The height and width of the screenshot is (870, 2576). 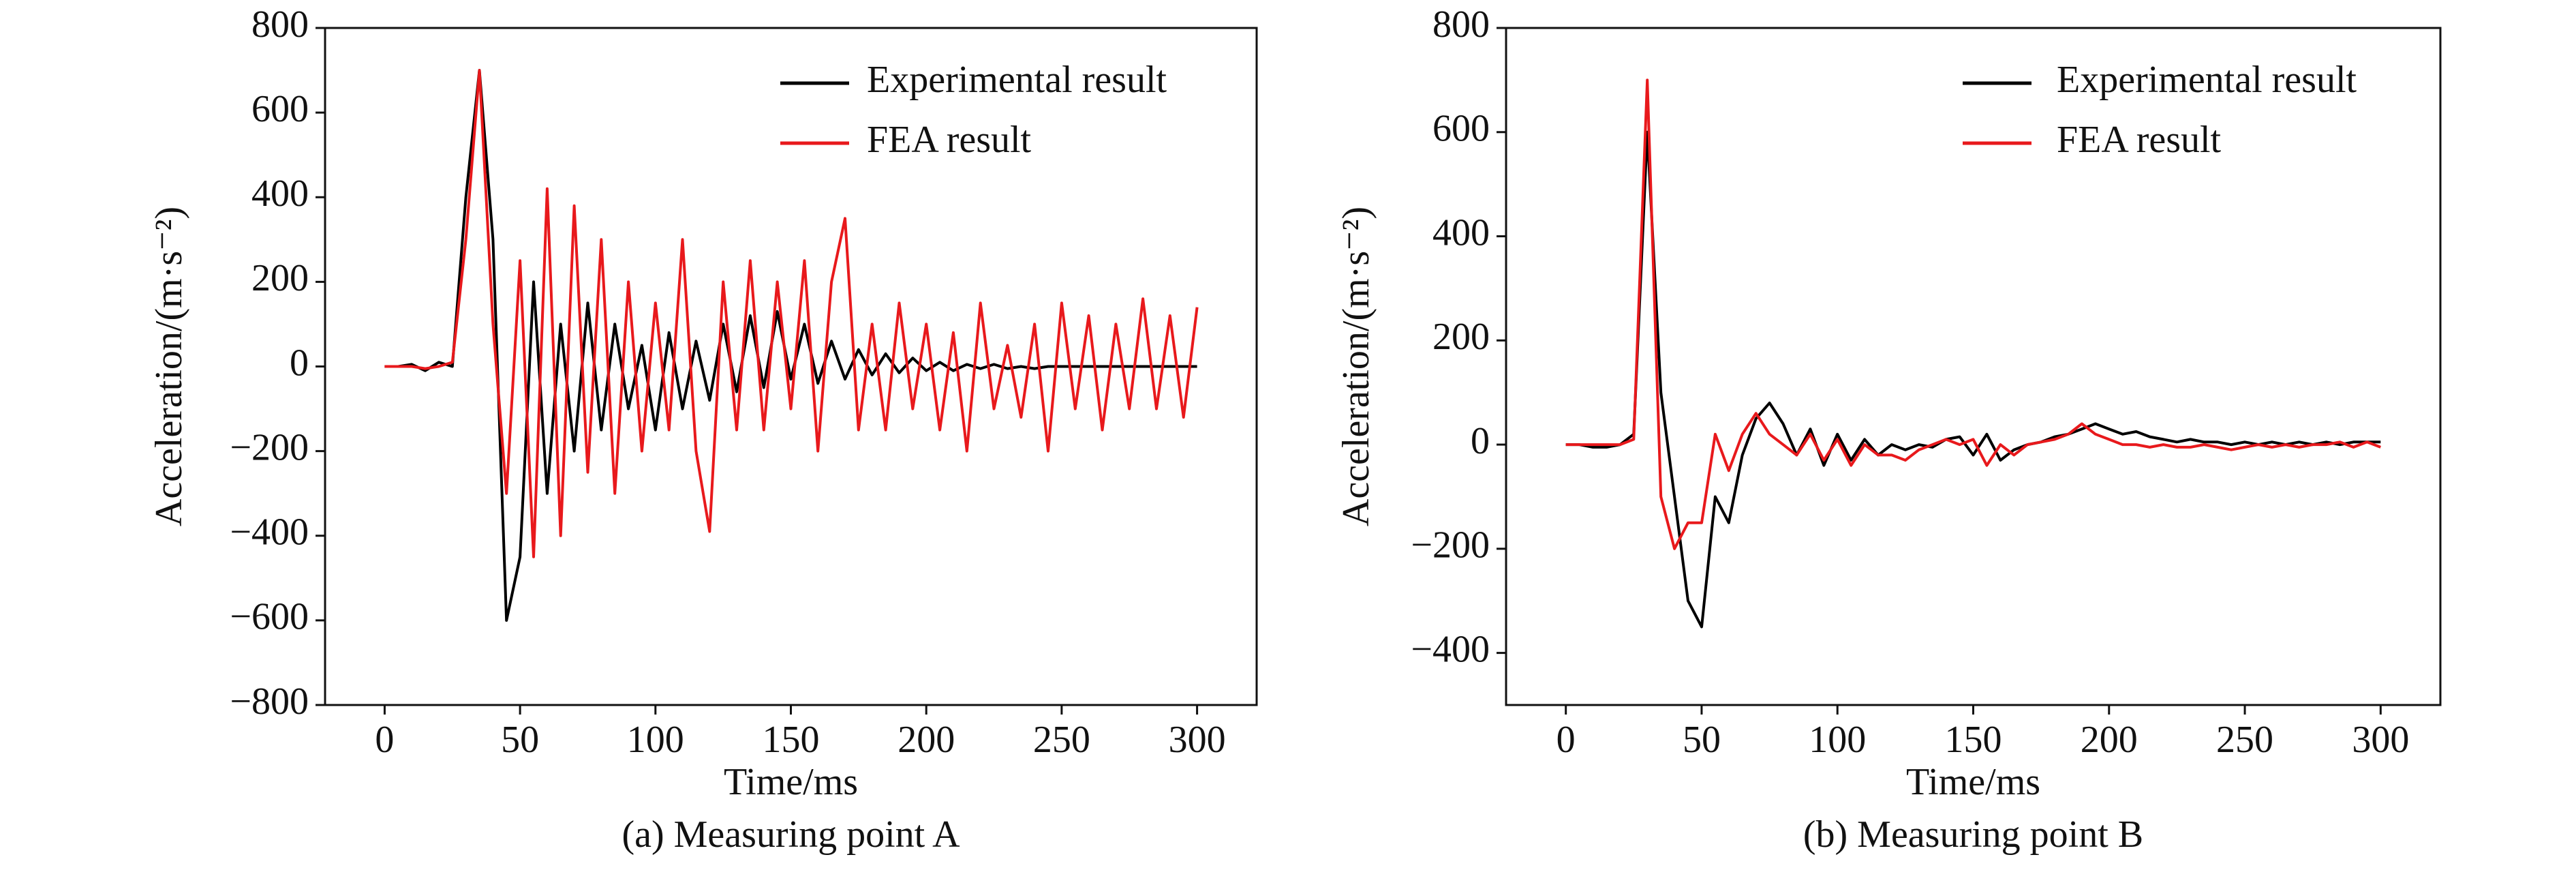 What do you see at coordinates (1973, 834) in the screenshot?
I see `caption: (b) Measuring point B` at bounding box center [1973, 834].